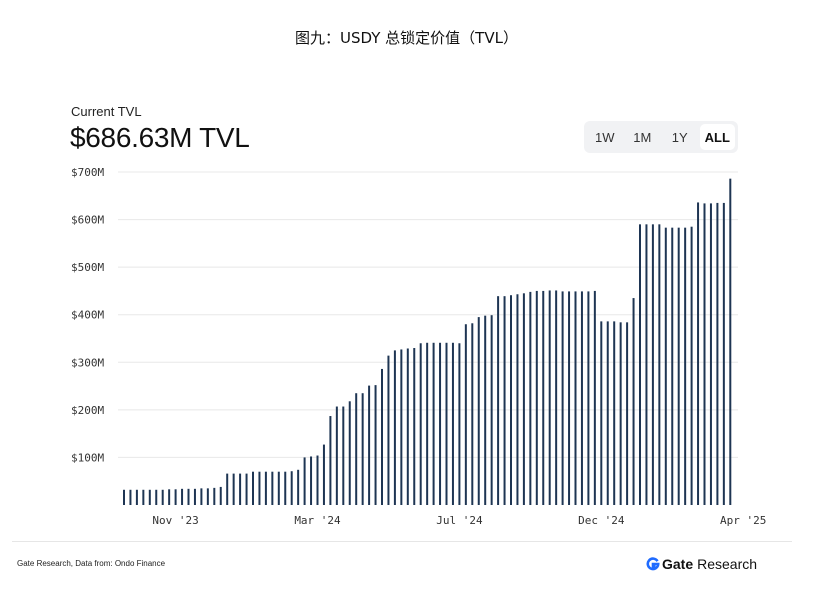 This screenshot has height=595, width=813. I want to click on range-button-1m: 1M, so click(642, 137).